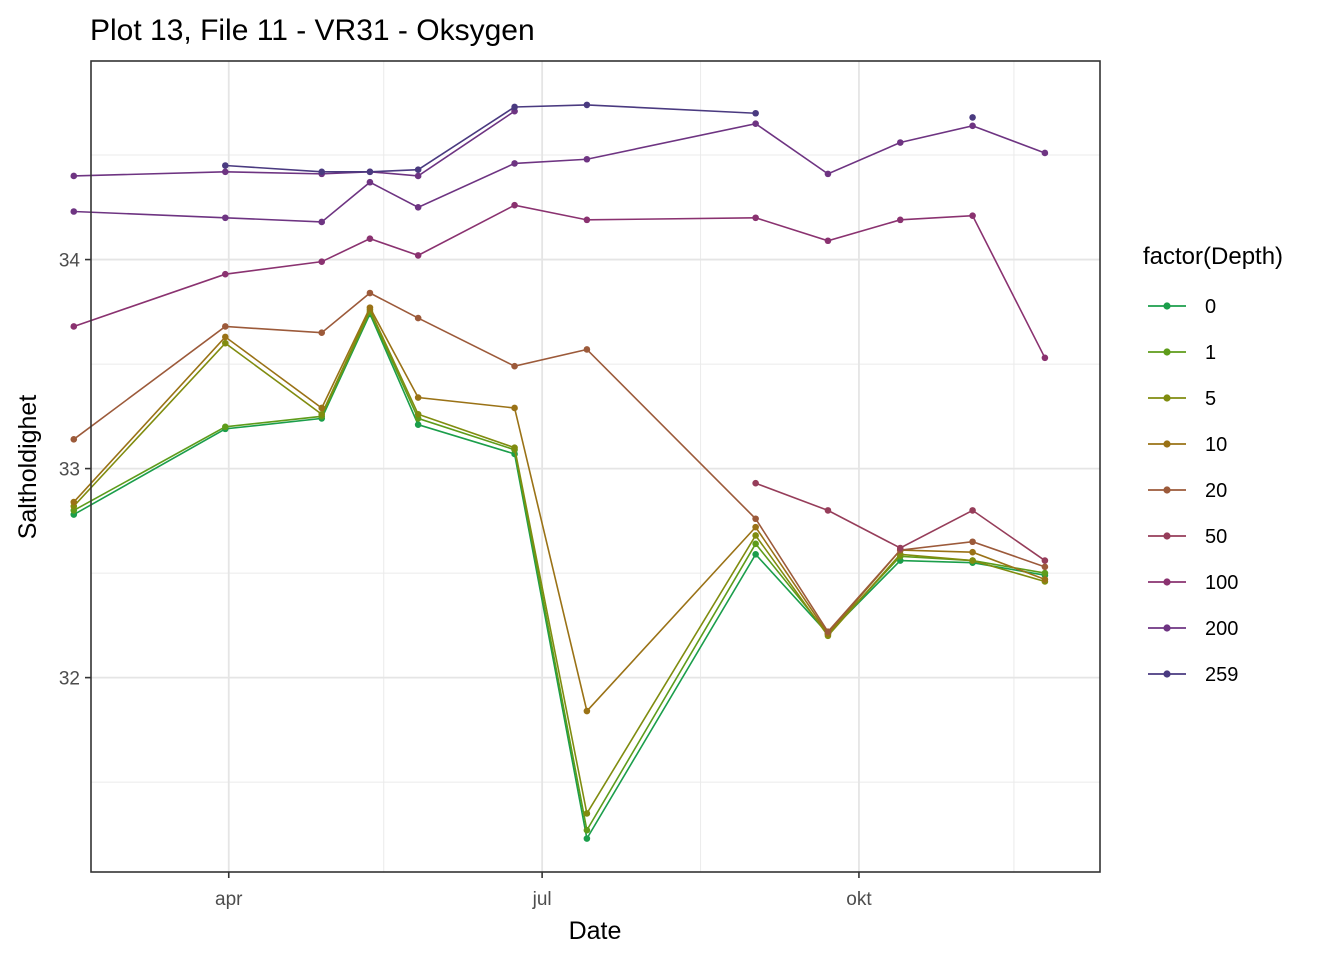 The width and height of the screenshot is (1344, 960). What do you see at coordinates (70, 261) in the screenshot?
I see `y-tick-label: 34` at bounding box center [70, 261].